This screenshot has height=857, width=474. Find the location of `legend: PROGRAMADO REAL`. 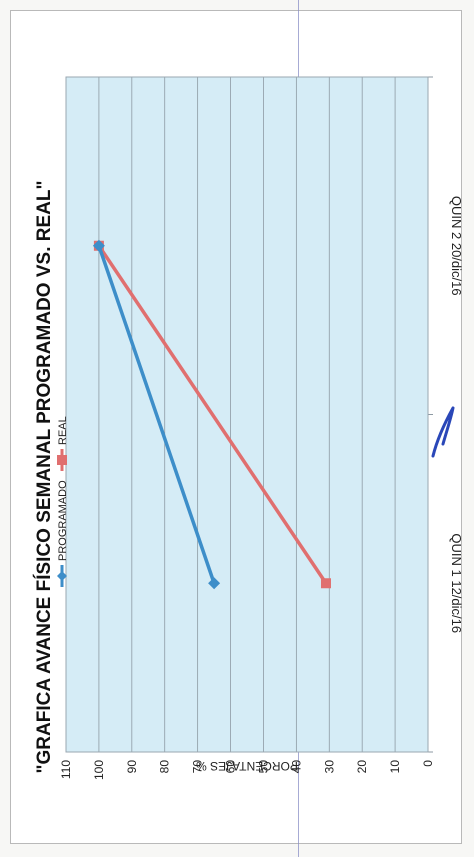

legend: PROGRAMADO REAL is located at coordinates (63, 501).